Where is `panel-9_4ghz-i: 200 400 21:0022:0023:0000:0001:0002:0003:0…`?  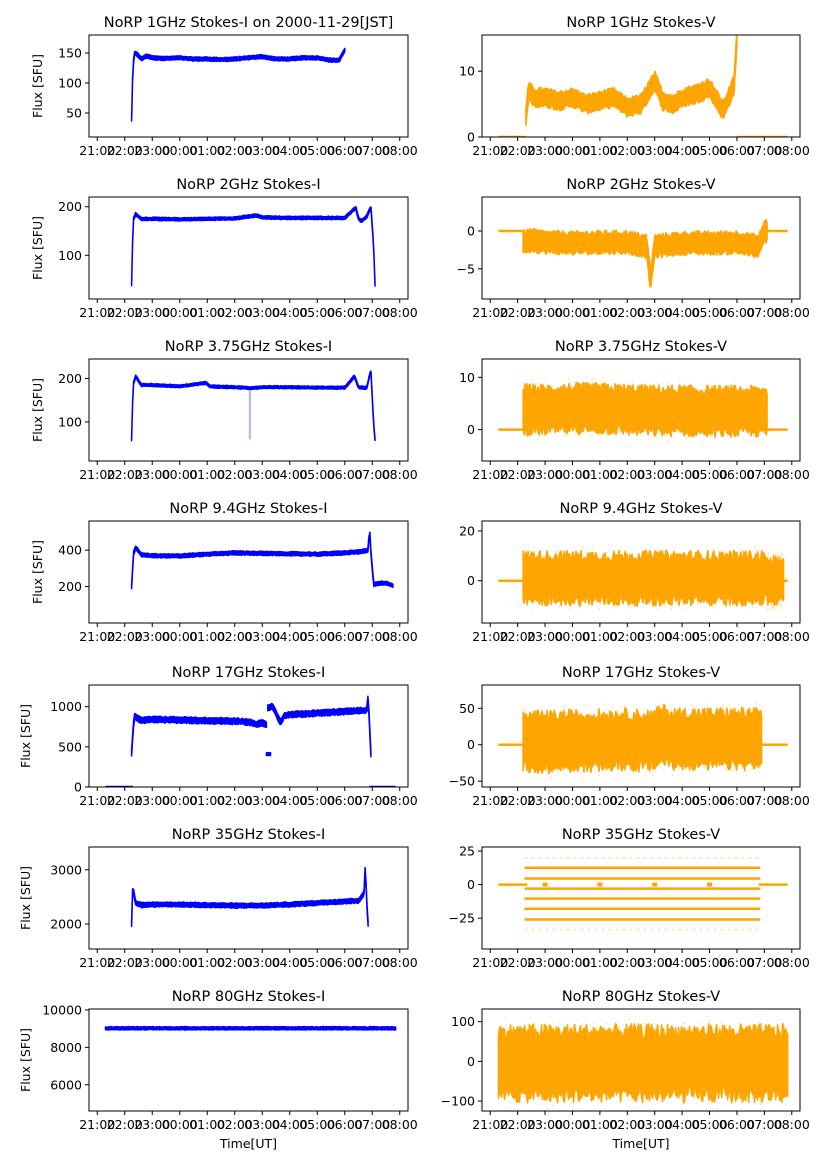 panel-9_4ghz-i: 200 400 21:0022:0023:0000:0001:0002:0003:0… is located at coordinates (224, 572).